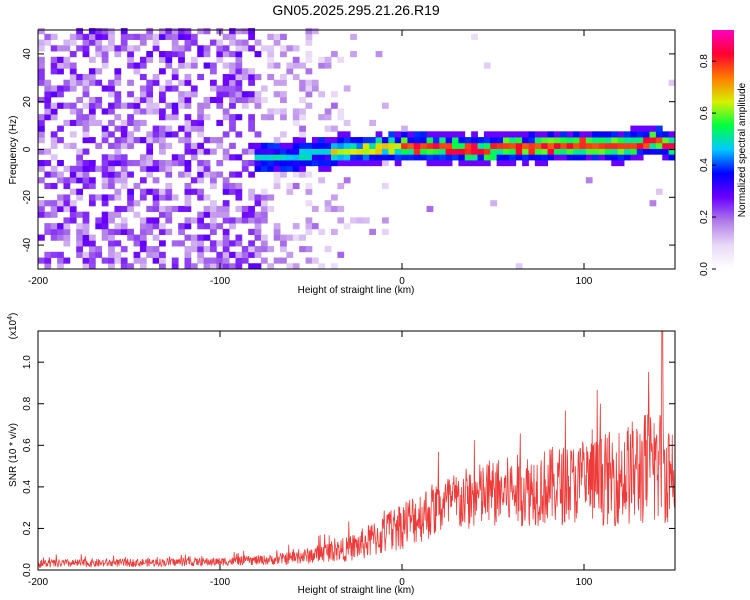 The image size is (750, 600). What do you see at coordinates (704, 269) in the screenshot?
I see `colorbar-tick-label: 0.0` at bounding box center [704, 269].